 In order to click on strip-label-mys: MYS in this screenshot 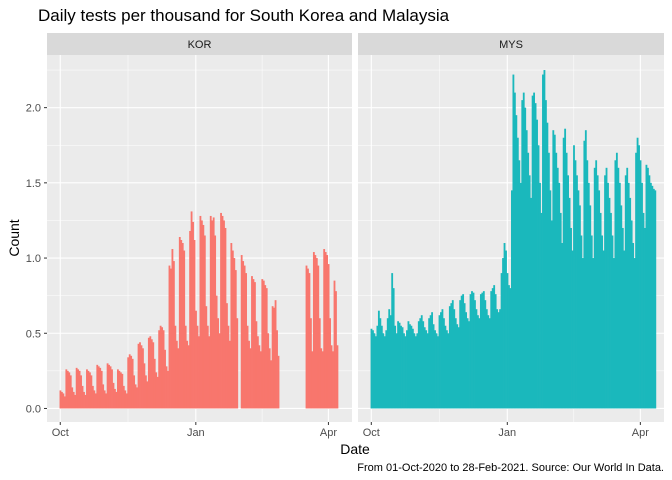, I will do `click(511, 45)`.